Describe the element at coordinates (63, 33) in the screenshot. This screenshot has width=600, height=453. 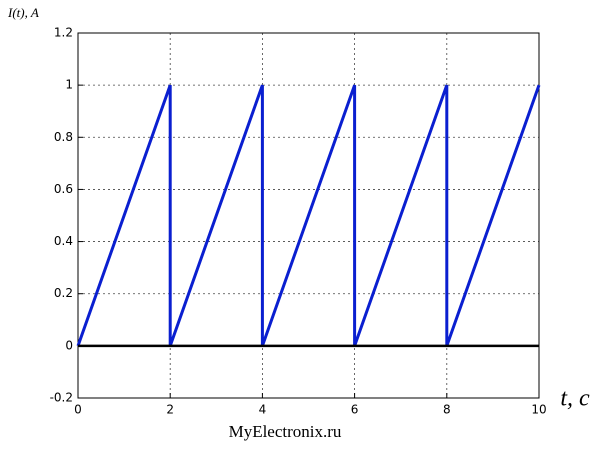
I see `y-tick-label: 1.2` at that location.